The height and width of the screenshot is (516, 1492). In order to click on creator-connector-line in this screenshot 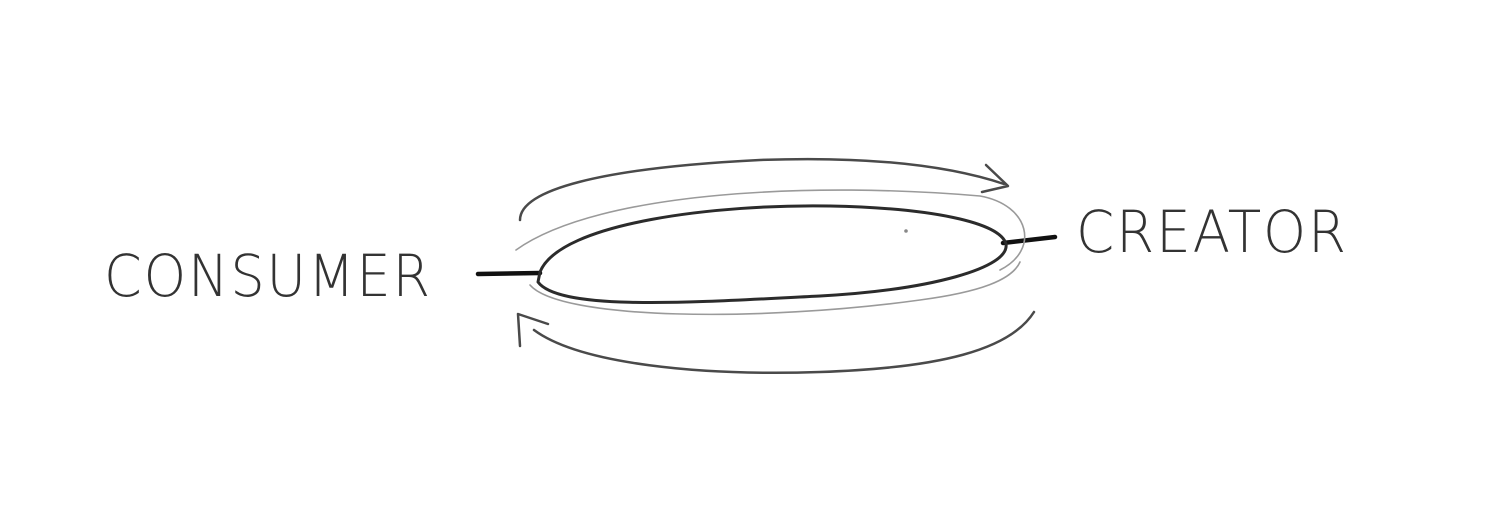, I will do `click(1029, 240)`.